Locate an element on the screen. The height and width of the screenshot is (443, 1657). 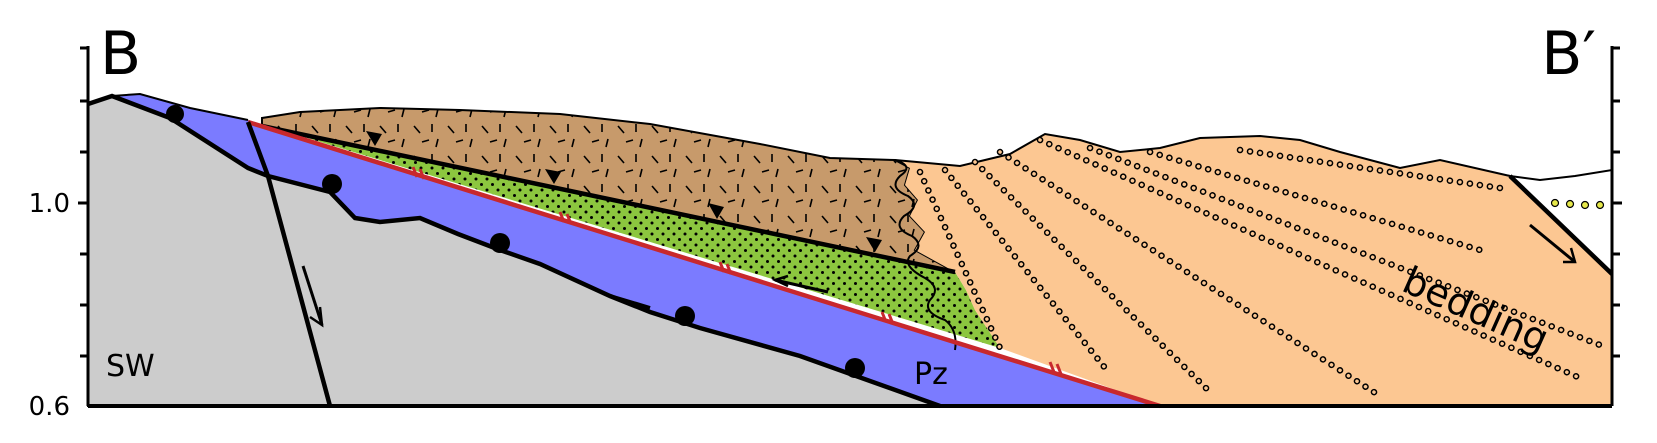
normal-fault-right is located at coordinates (1561, 225).